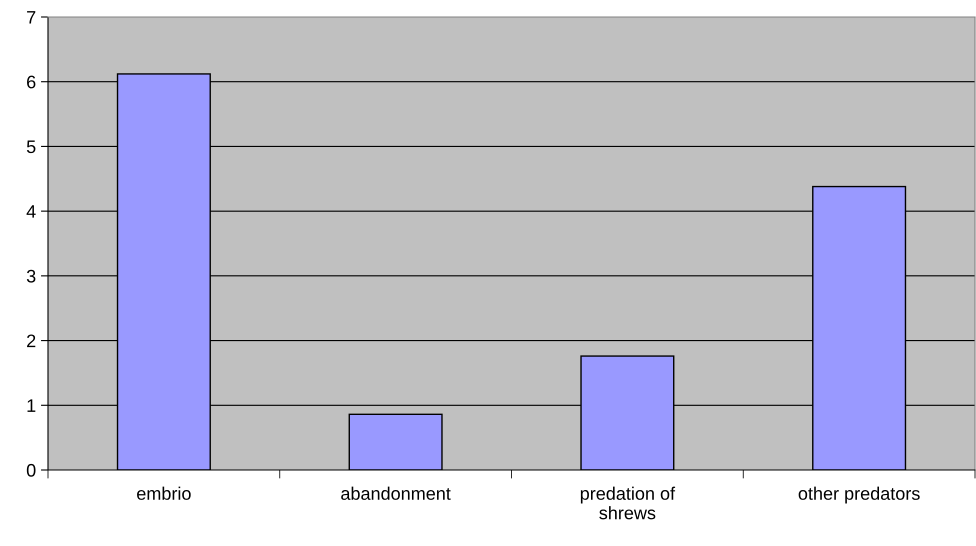  Describe the element at coordinates (31, 82) in the screenshot. I see `y-tick-label: 6` at that location.